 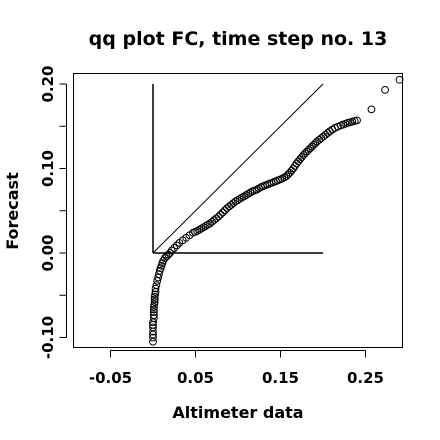 I want to click on y-tick-label: 0.20, so click(x=48, y=83).